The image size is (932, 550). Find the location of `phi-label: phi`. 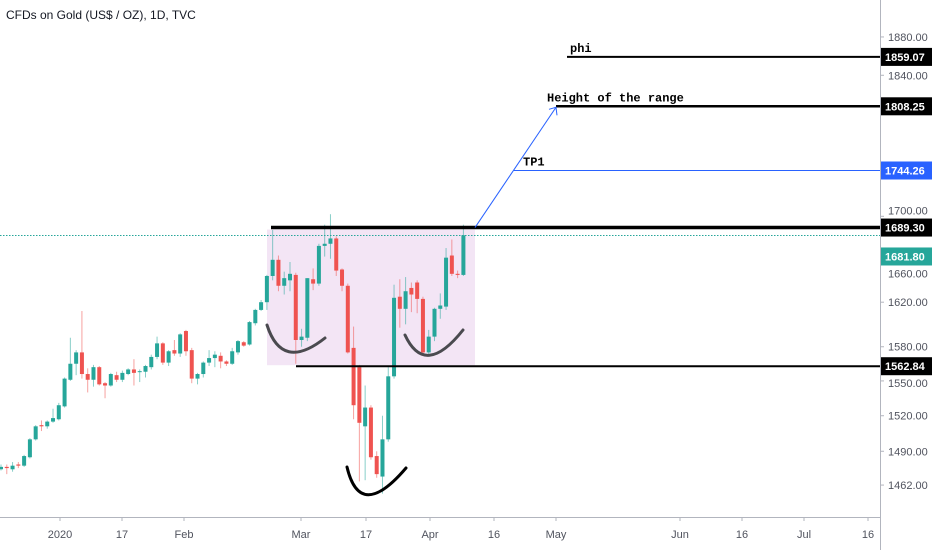

phi-label: phi is located at coordinates (581, 49).